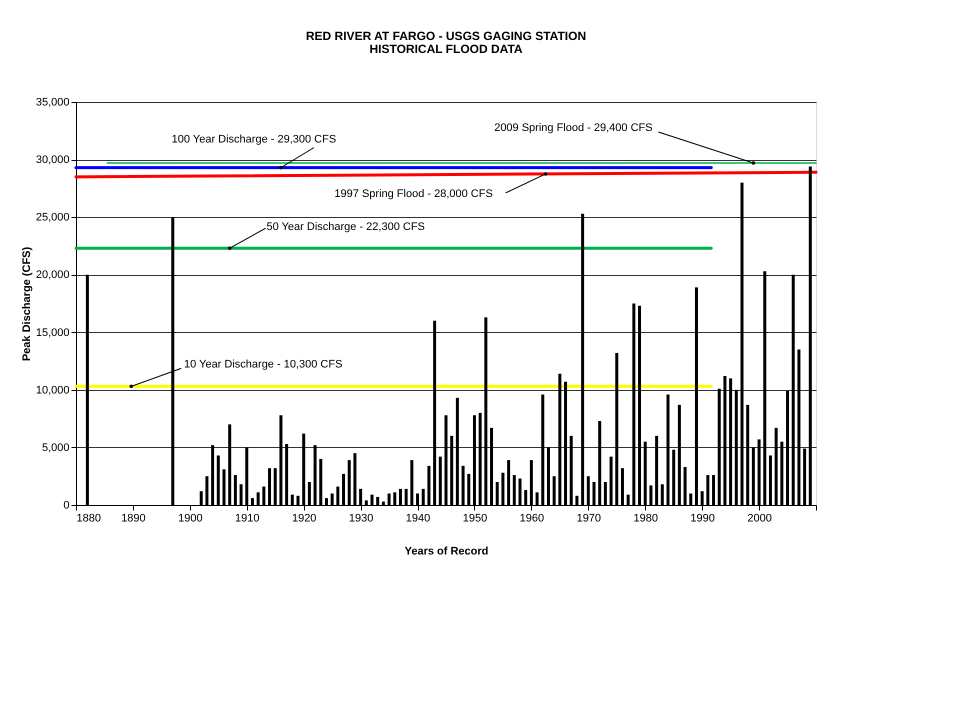 The height and width of the screenshot is (721, 954). I want to click on y-tick-label: 15,000, so click(53, 332).